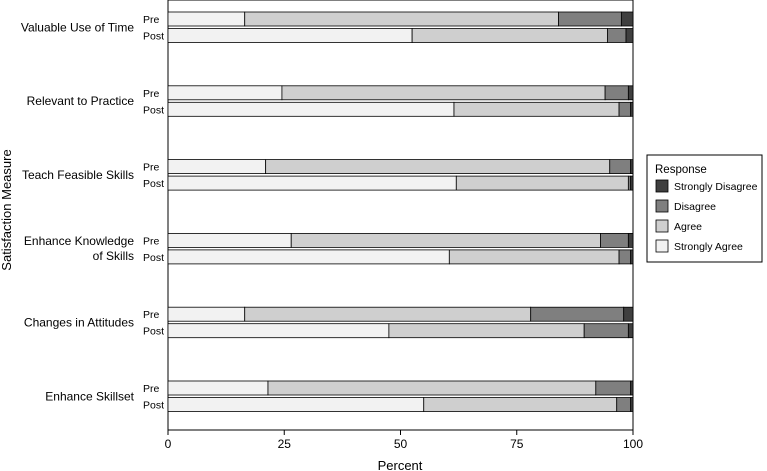 The width and height of the screenshot is (767, 471). Describe the element at coordinates (113, 256) in the screenshot. I see `category-label: of Skills` at that location.